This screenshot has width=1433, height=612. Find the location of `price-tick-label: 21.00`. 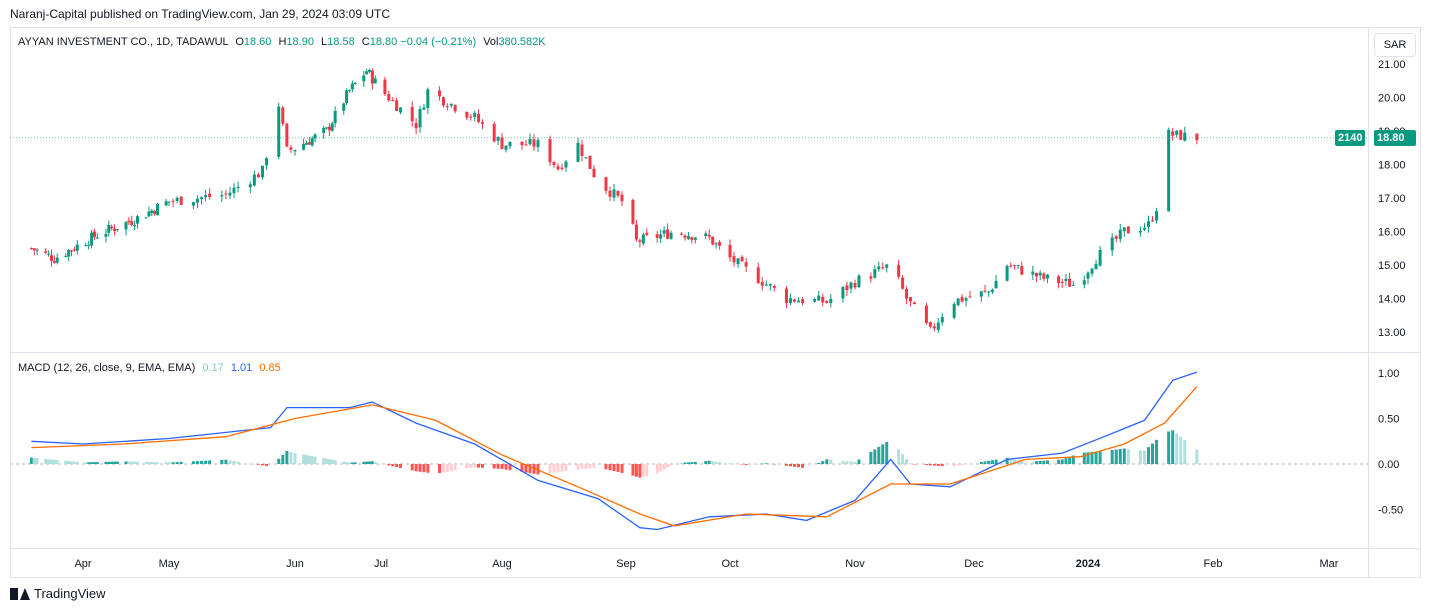

price-tick-label: 21.00 is located at coordinates (1392, 65).